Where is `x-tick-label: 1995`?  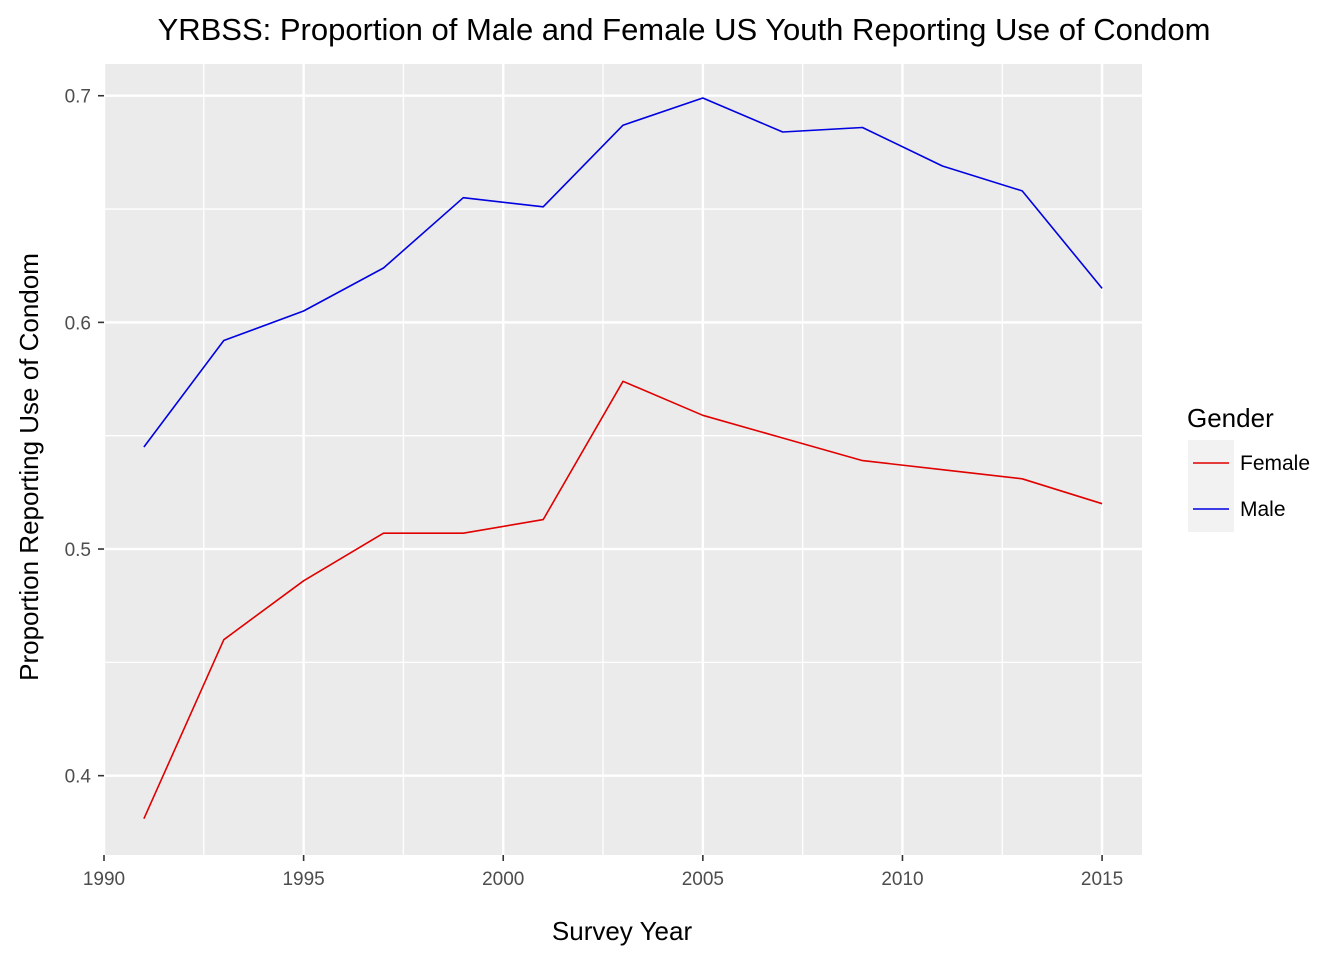 x-tick-label: 1995 is located at coordinates (303, 879).